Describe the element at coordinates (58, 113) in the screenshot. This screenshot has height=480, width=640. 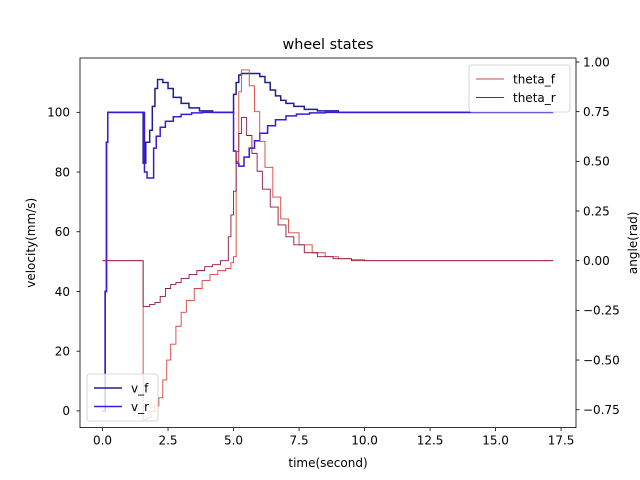
I see `left-y-tick-label: 100` at that location.